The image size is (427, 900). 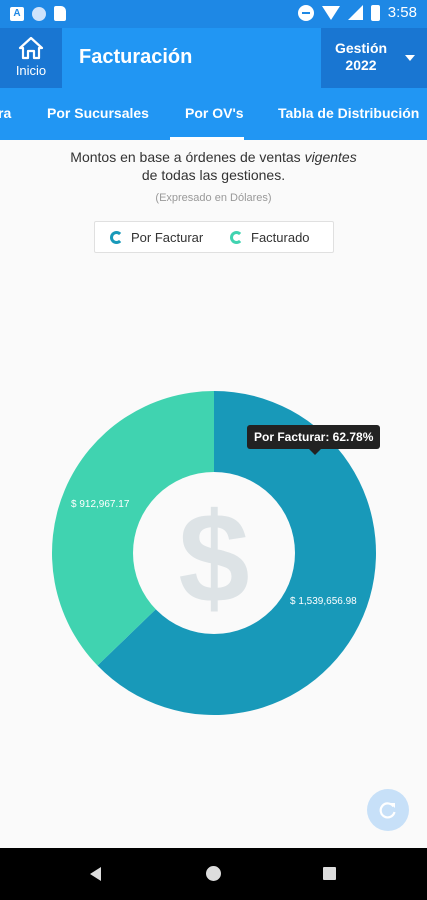 I want to click on sd-card-icon, so click(x=60, y=13).